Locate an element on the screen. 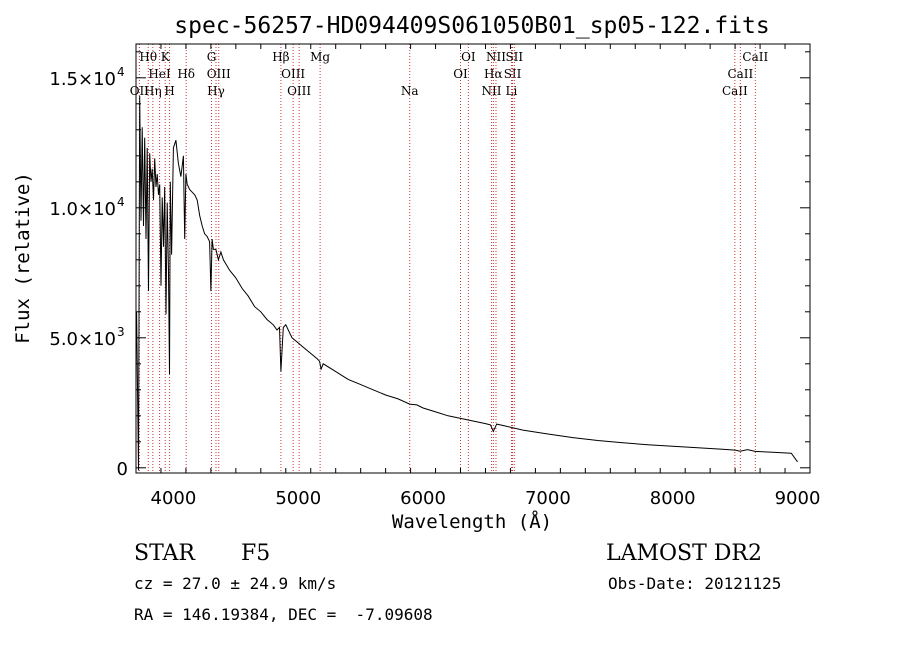 Image resolution: width=900 pixels, height=649 pixels. spectral-line-label: OII is located at coordinates (140, 91).